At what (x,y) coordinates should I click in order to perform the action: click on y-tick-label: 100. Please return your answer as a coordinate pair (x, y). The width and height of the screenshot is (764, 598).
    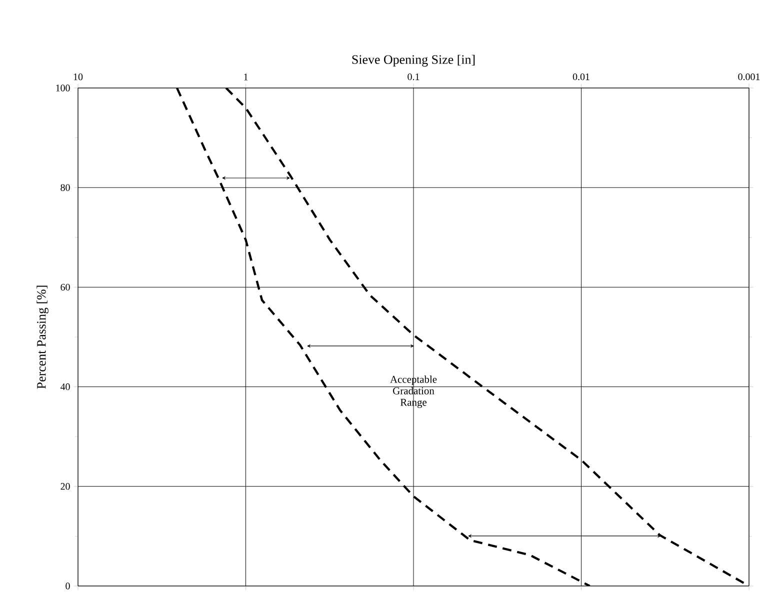
    Looking at the image, I should click on (63, 88).